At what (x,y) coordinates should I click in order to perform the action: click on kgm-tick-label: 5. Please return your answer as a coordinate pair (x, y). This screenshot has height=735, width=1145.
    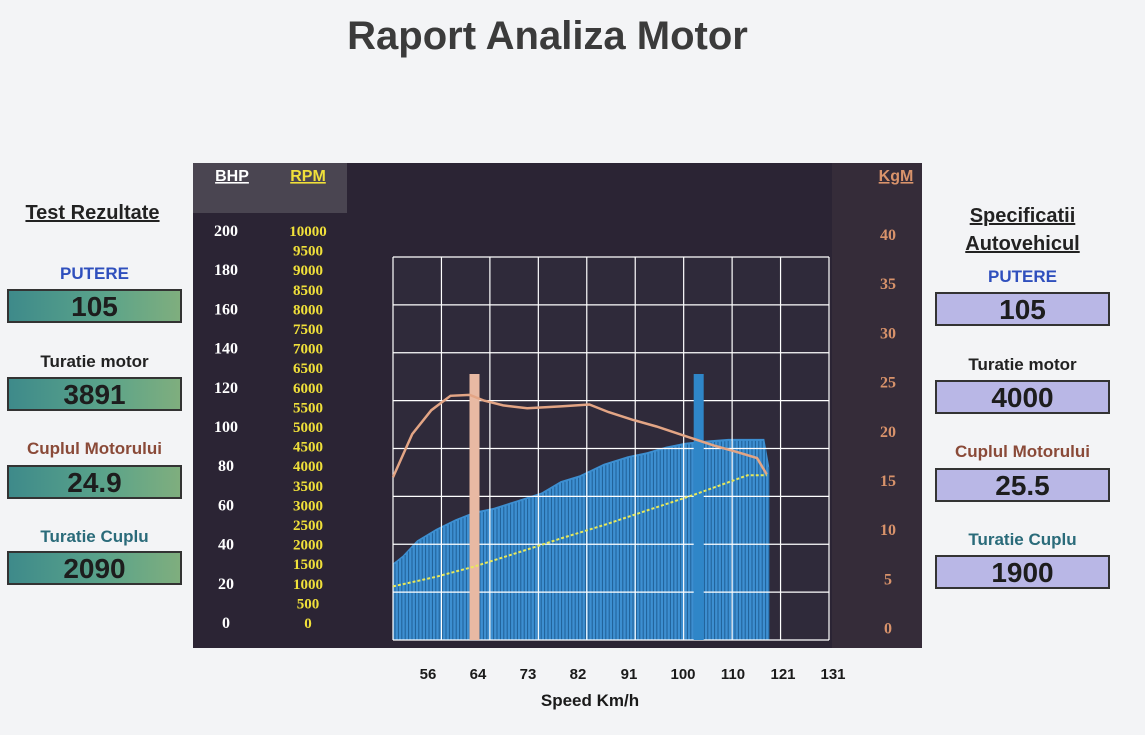
    Looking at the image, I should click on (888, 579).